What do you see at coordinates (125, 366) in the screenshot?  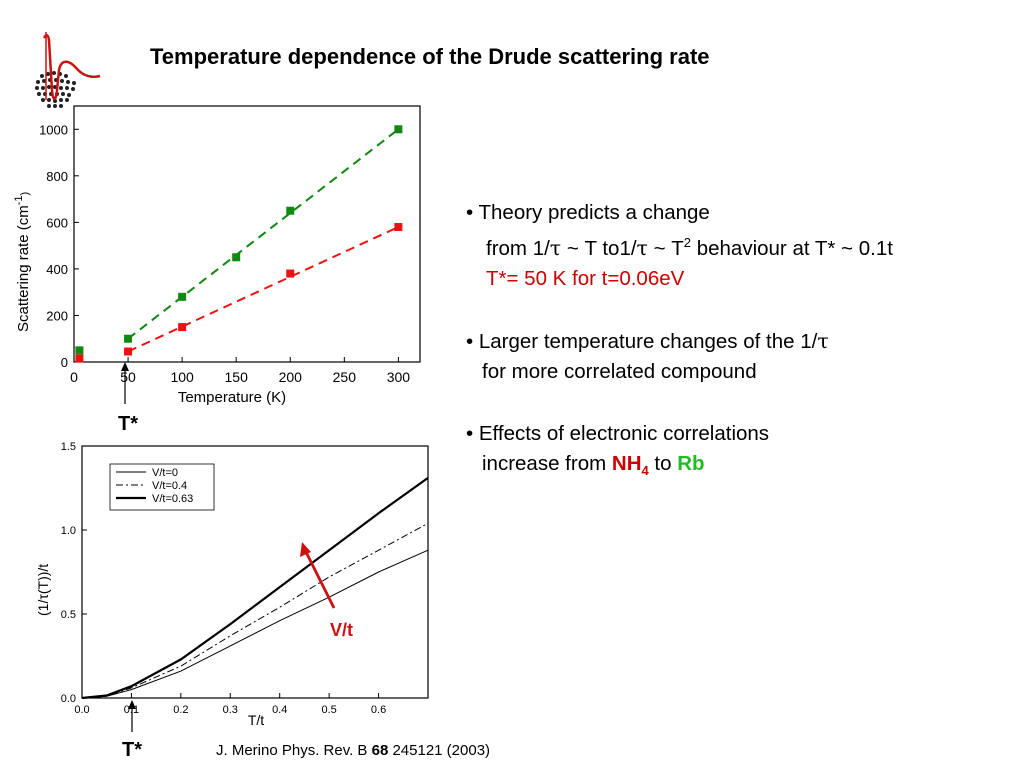 I see `tstar-arrowhead-top` at bounding box center [125, 366].